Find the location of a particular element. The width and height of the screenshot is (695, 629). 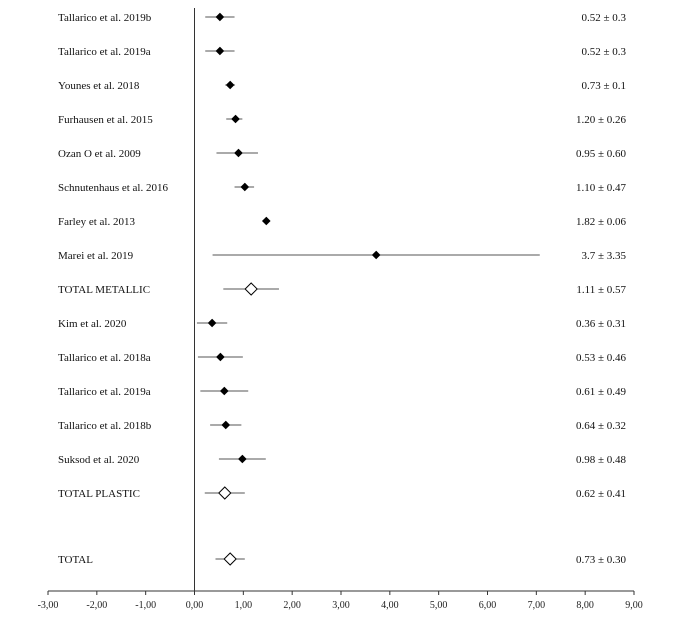

study-row: Tallarico et al. 2019b 0.52 ± 0.3 is located at coordinates (342, 18).